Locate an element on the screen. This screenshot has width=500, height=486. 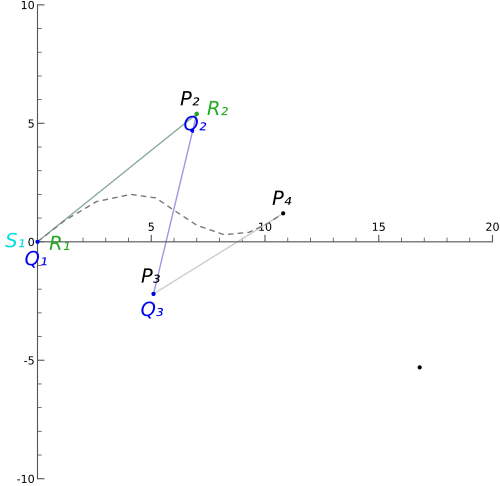
y-tick-label: -10 is located at coordinates (25, 479).